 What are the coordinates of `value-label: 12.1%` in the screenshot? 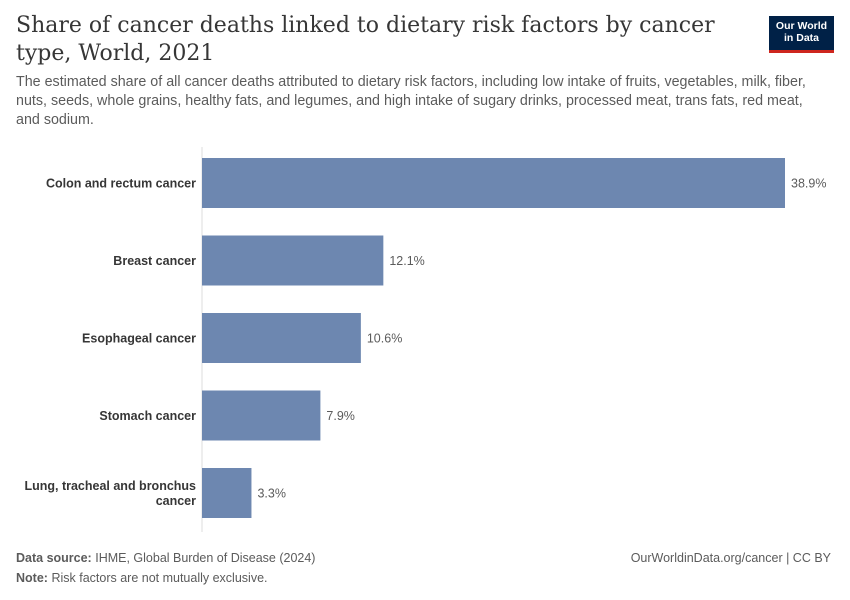 It's located at (406, 261).